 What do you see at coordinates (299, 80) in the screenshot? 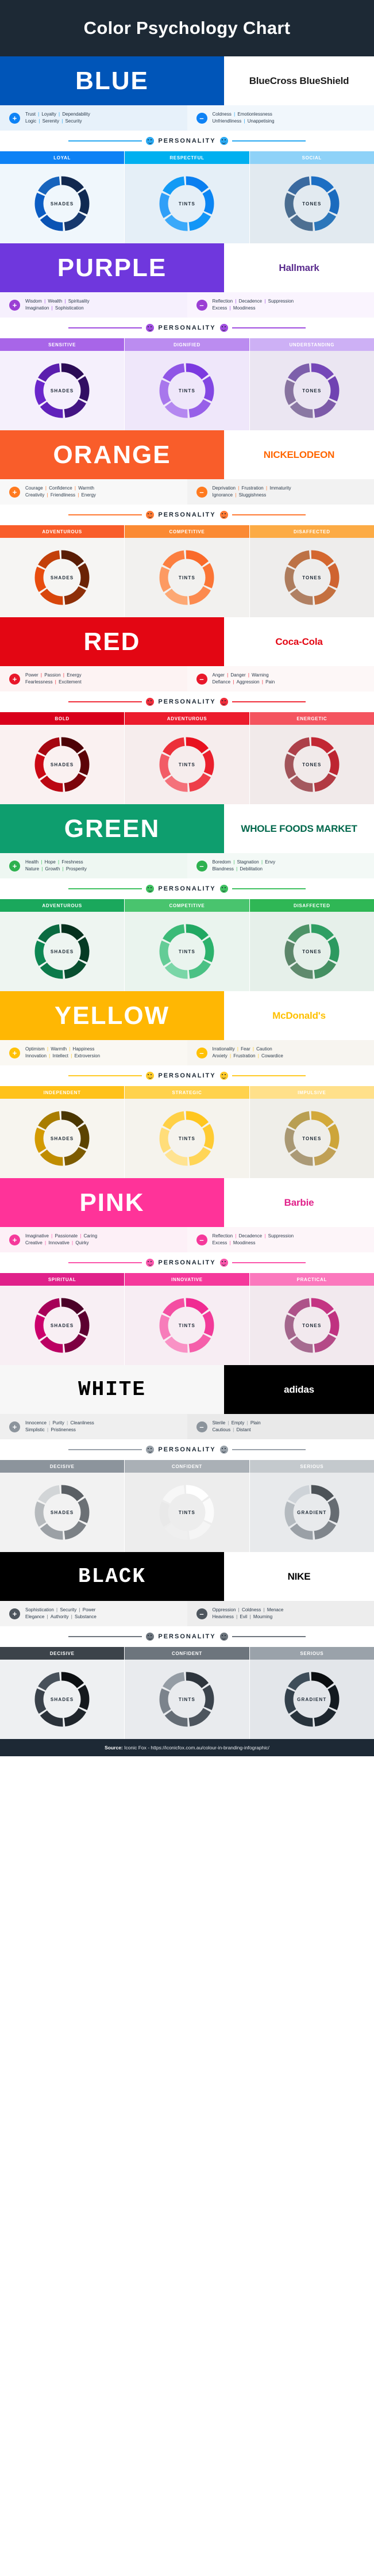
I see `brand-logo: BlueCross BlueShield` at bounding box center [299, 80].